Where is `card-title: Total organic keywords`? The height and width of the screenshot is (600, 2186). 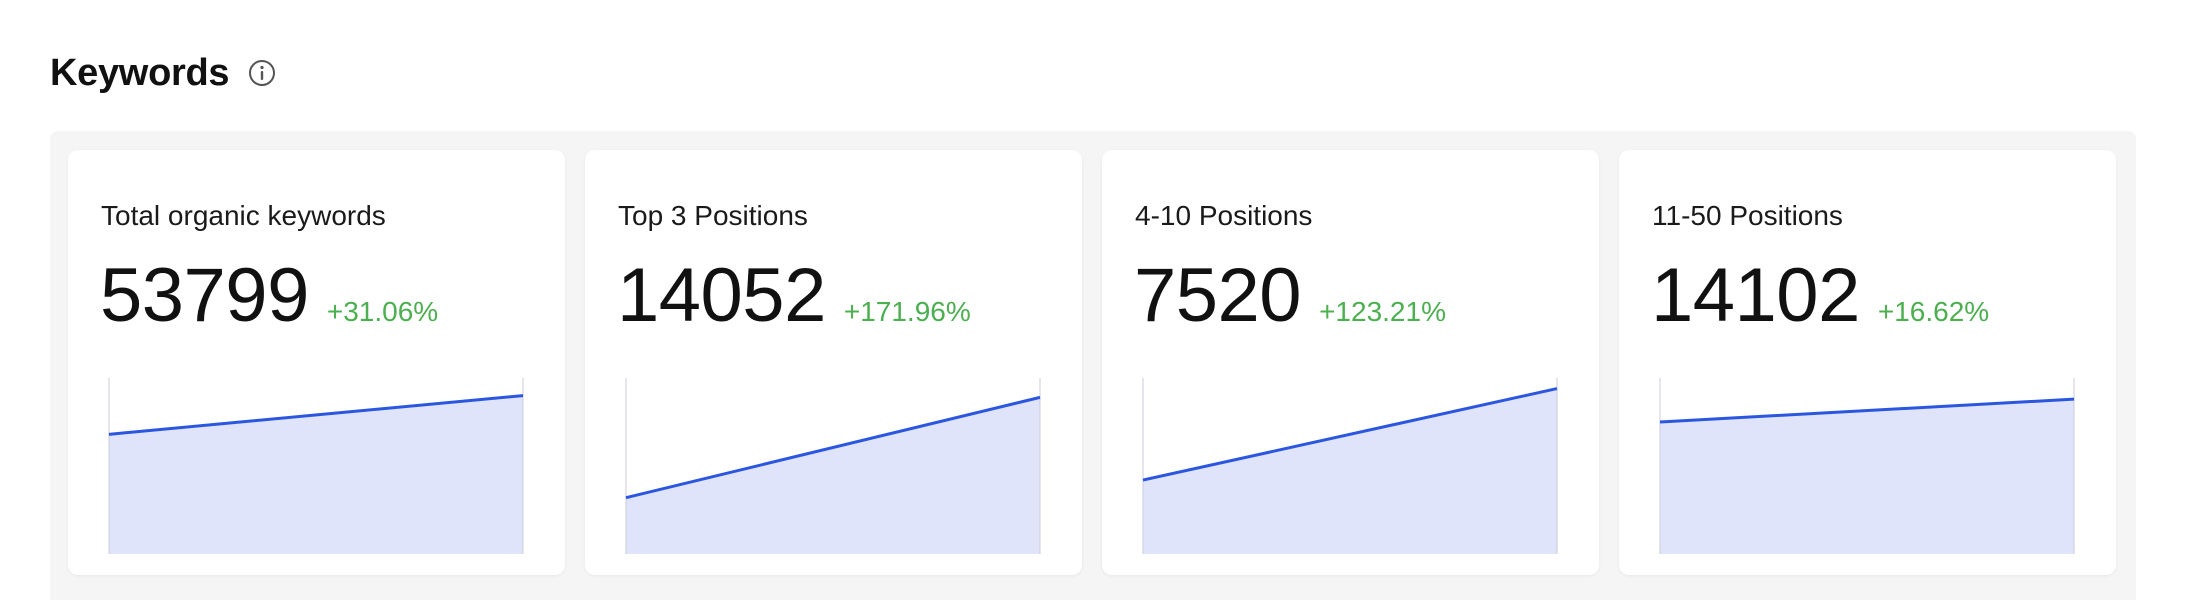
card-title: Total organic keywords is located at coordinates (243, 215).